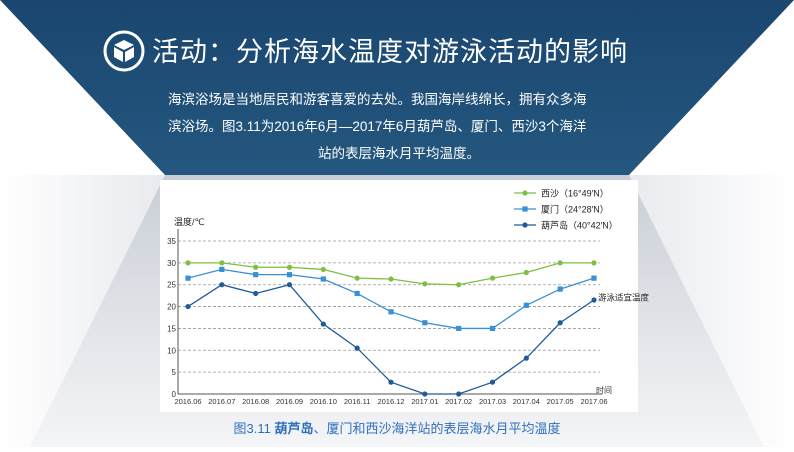  I want to click on legend-label: 厦门（24°28′N）, so click(575, 209).